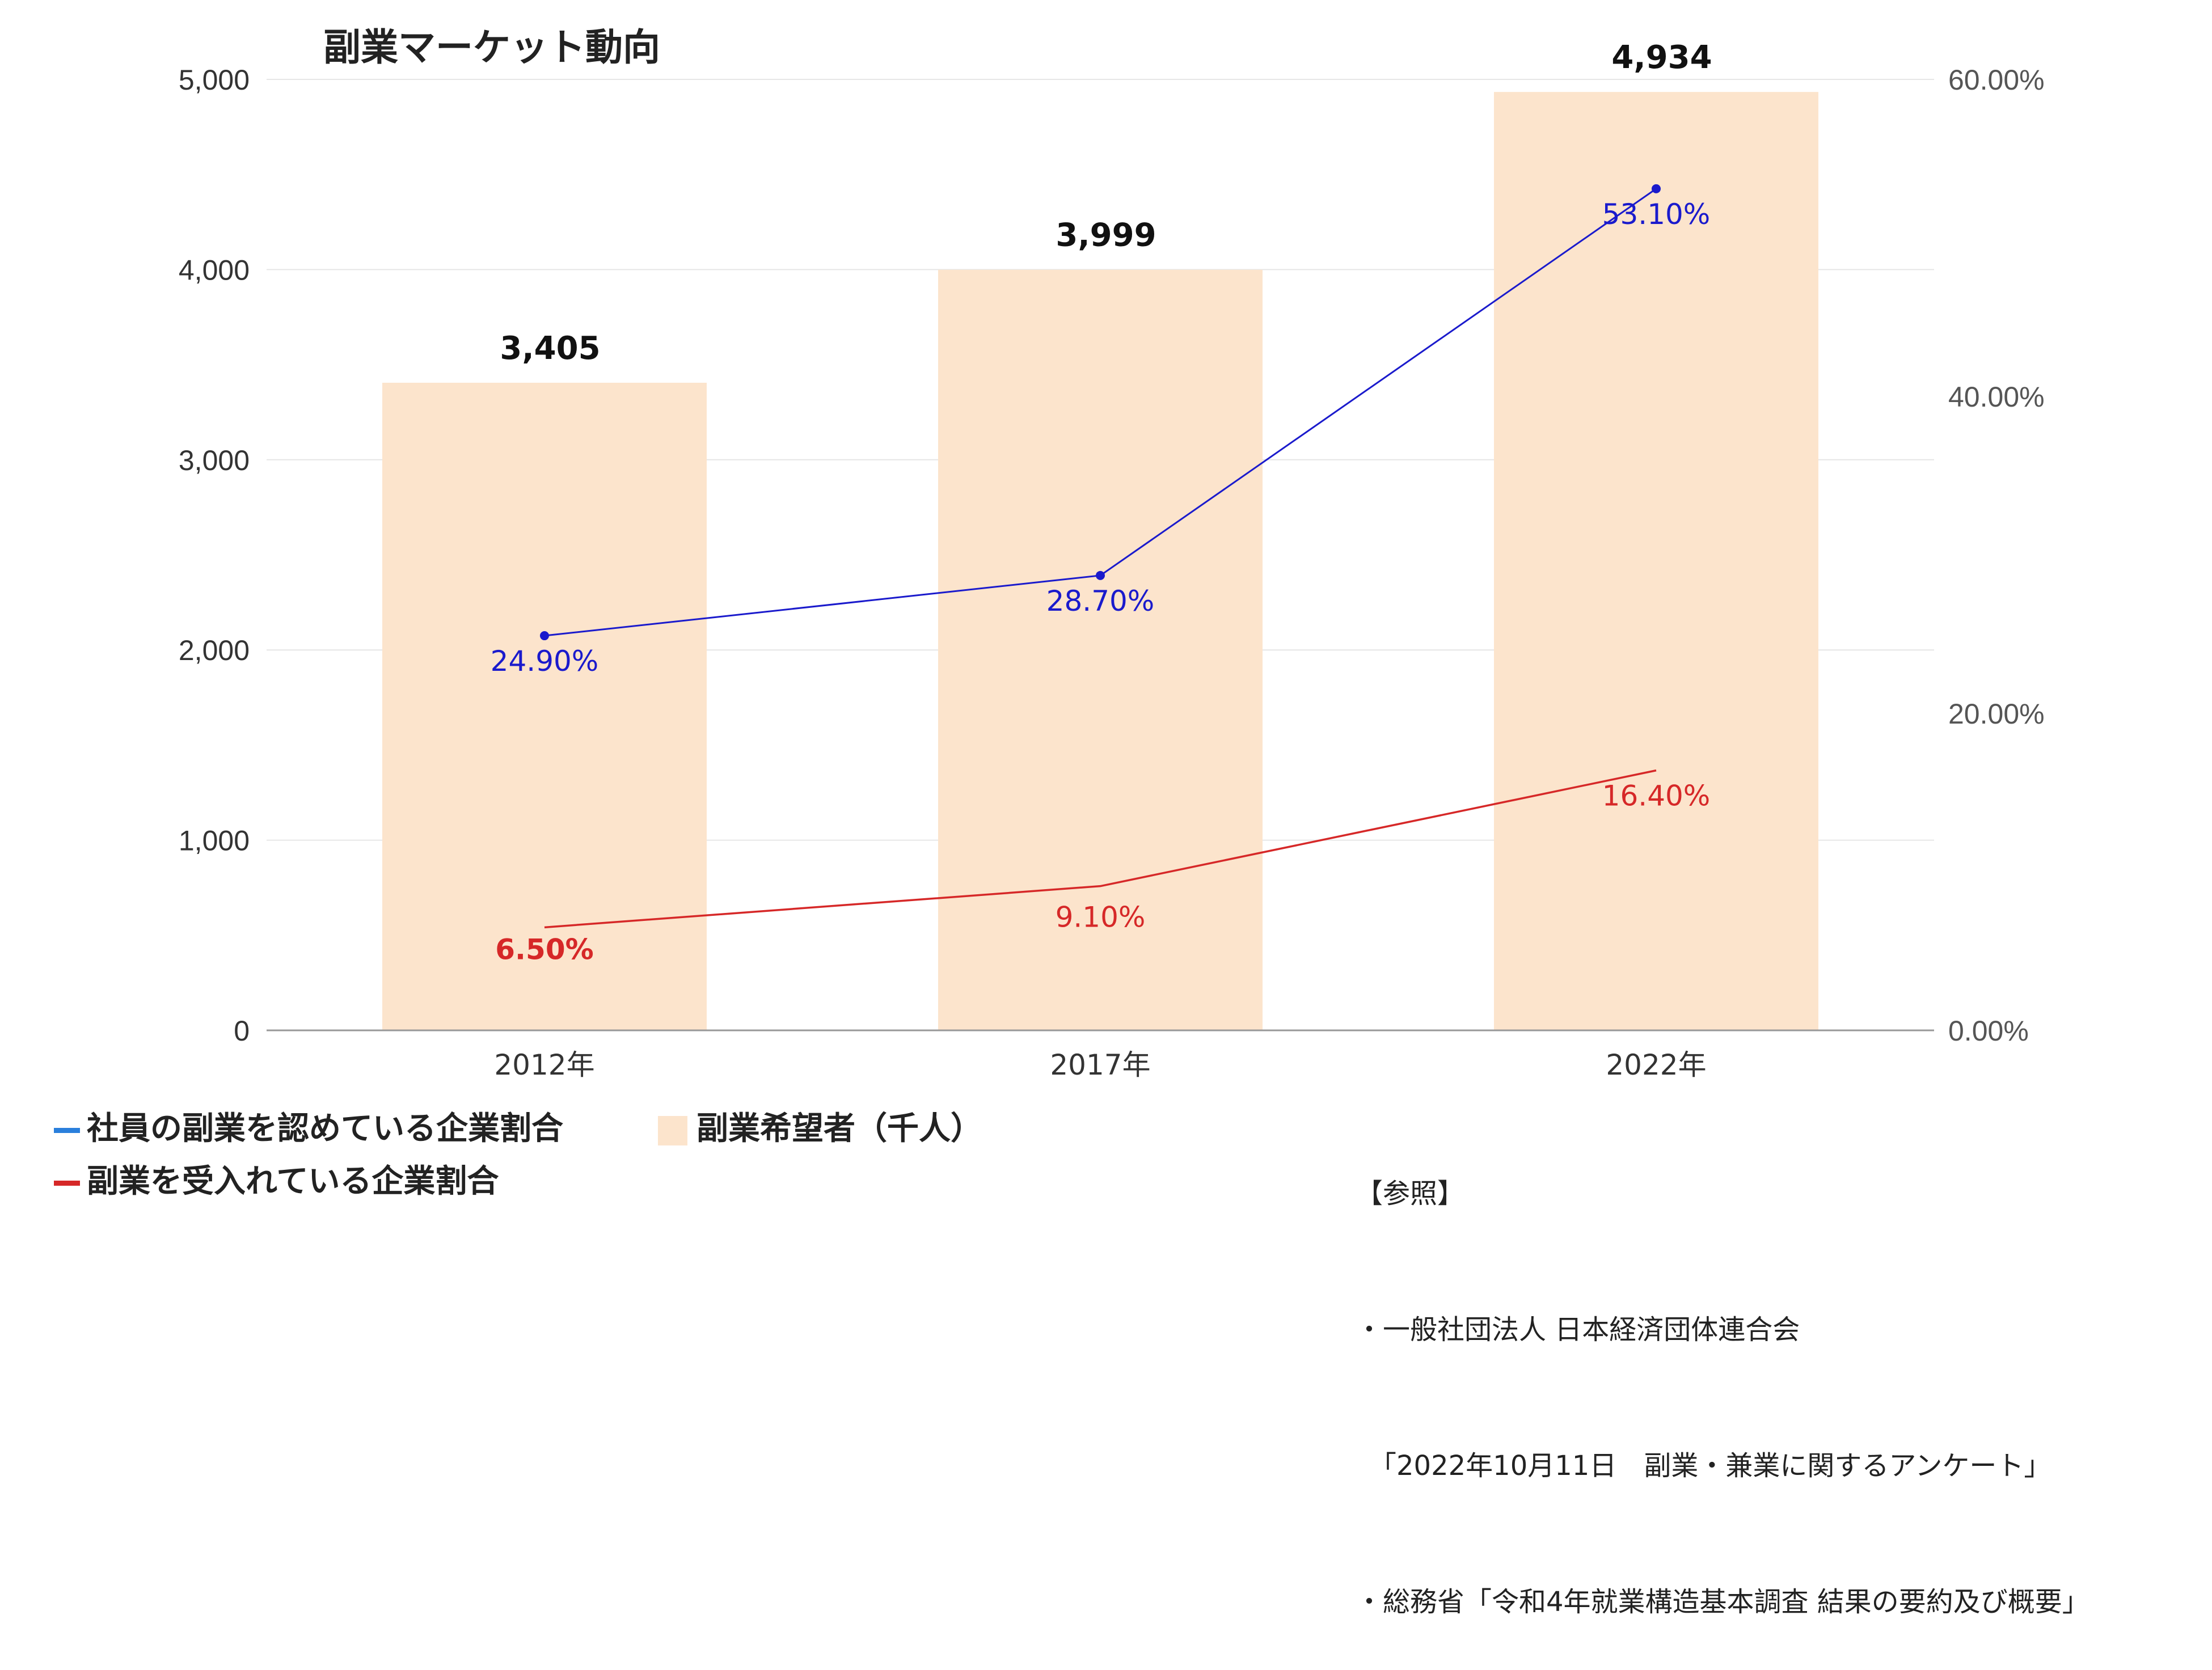 Image resolution: width=2212 pixels, height=1670 pixels. I want to click on y-right-tick-label: 0.00%, so click(1988, 1031).